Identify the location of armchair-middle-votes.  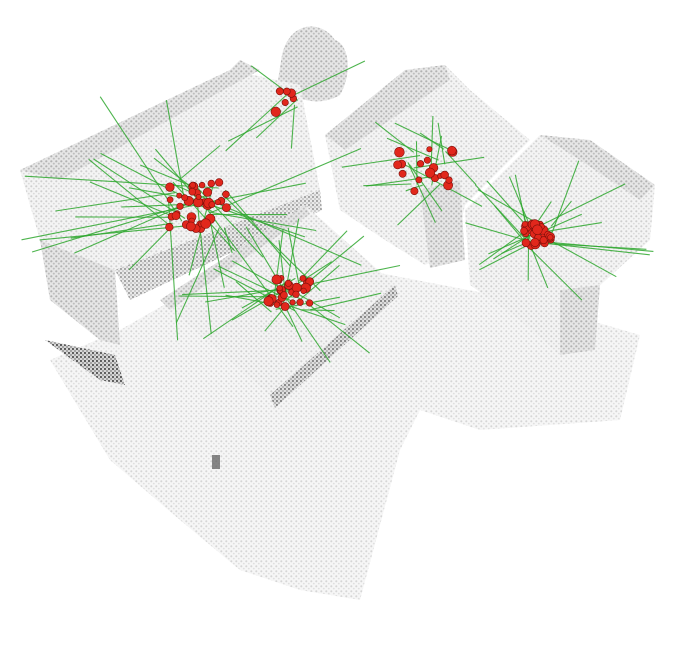
(413, 170).